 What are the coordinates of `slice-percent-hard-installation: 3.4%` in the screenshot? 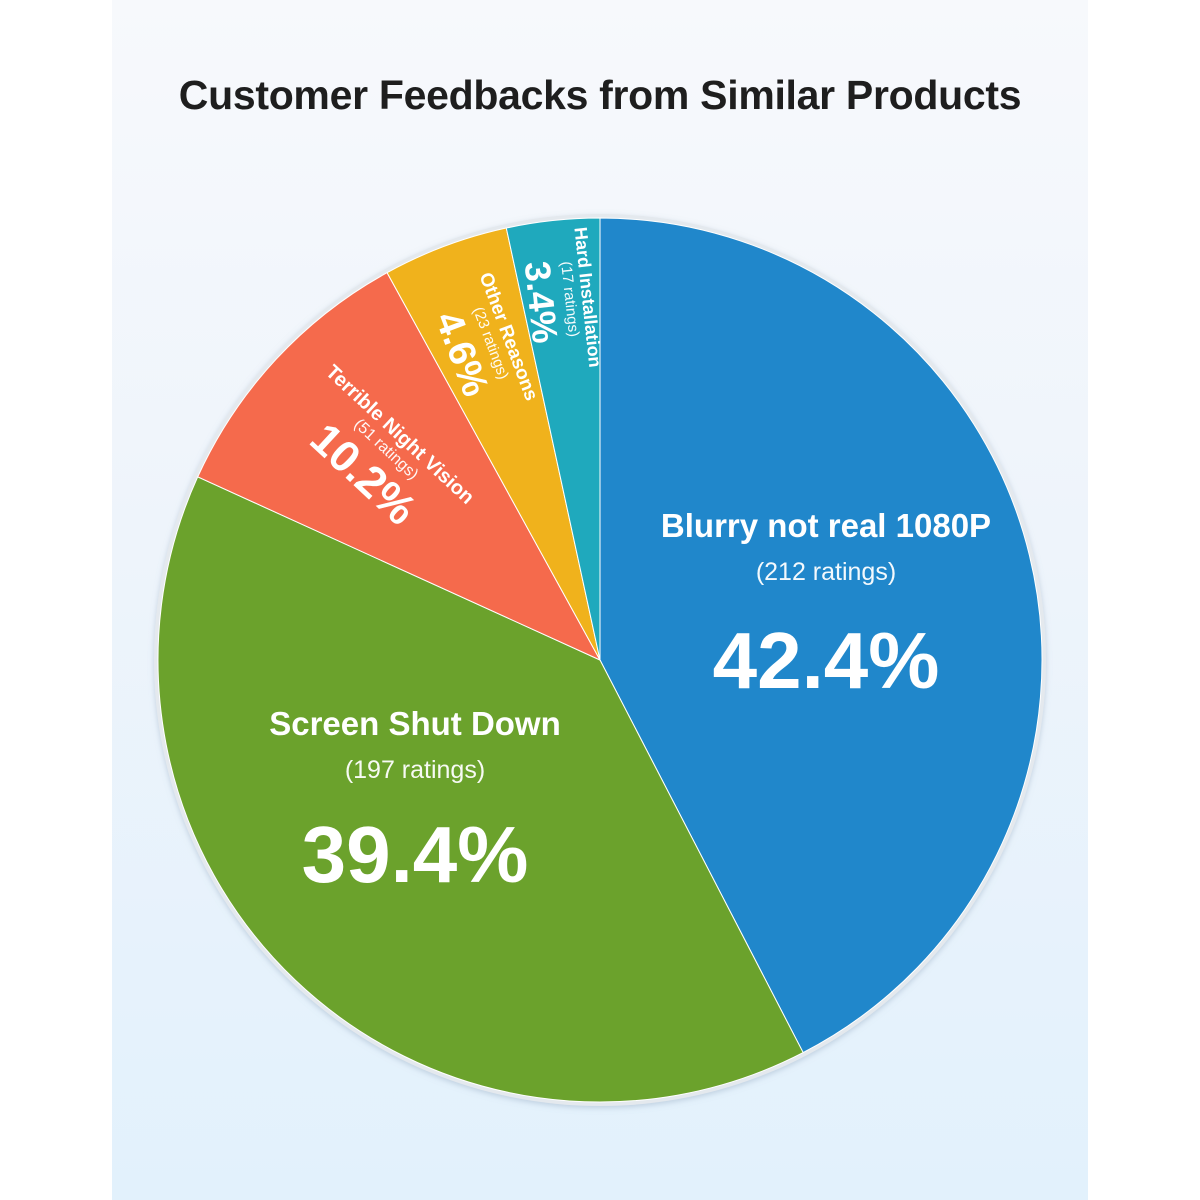 It's located at (542, 302).